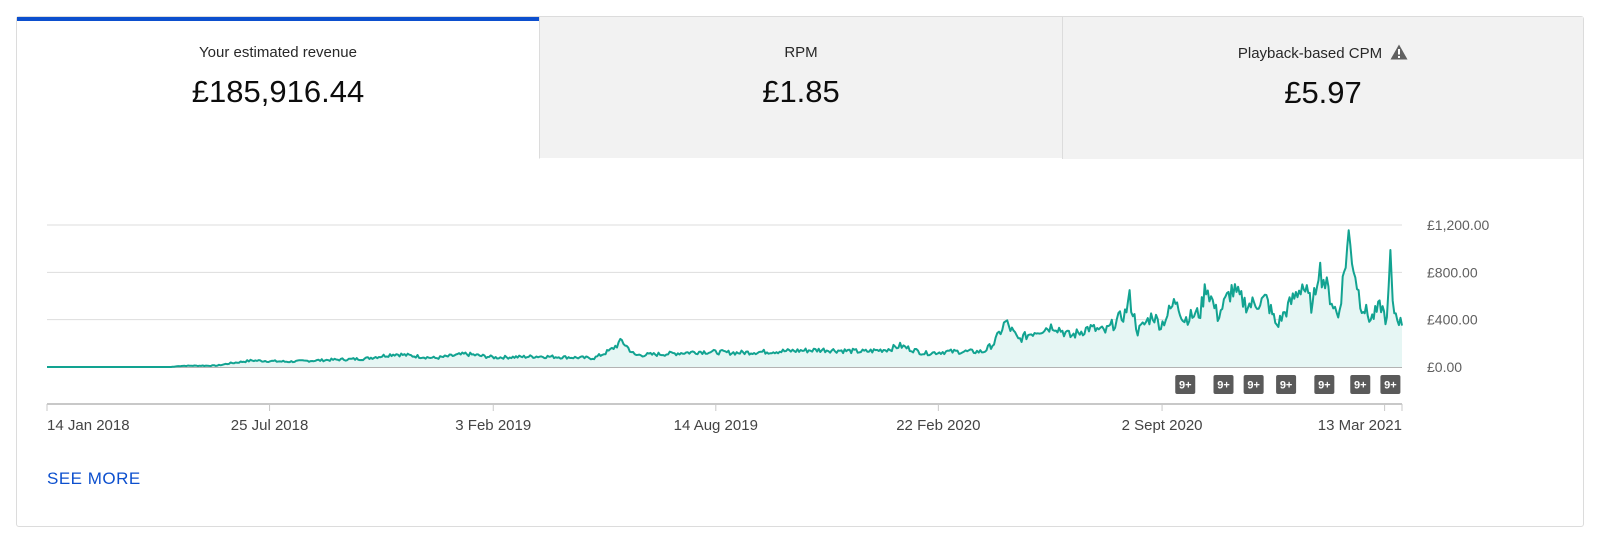  I want to click on tab-playback-cpm: Playback-based CPM £5.97, so click(1322, 88).